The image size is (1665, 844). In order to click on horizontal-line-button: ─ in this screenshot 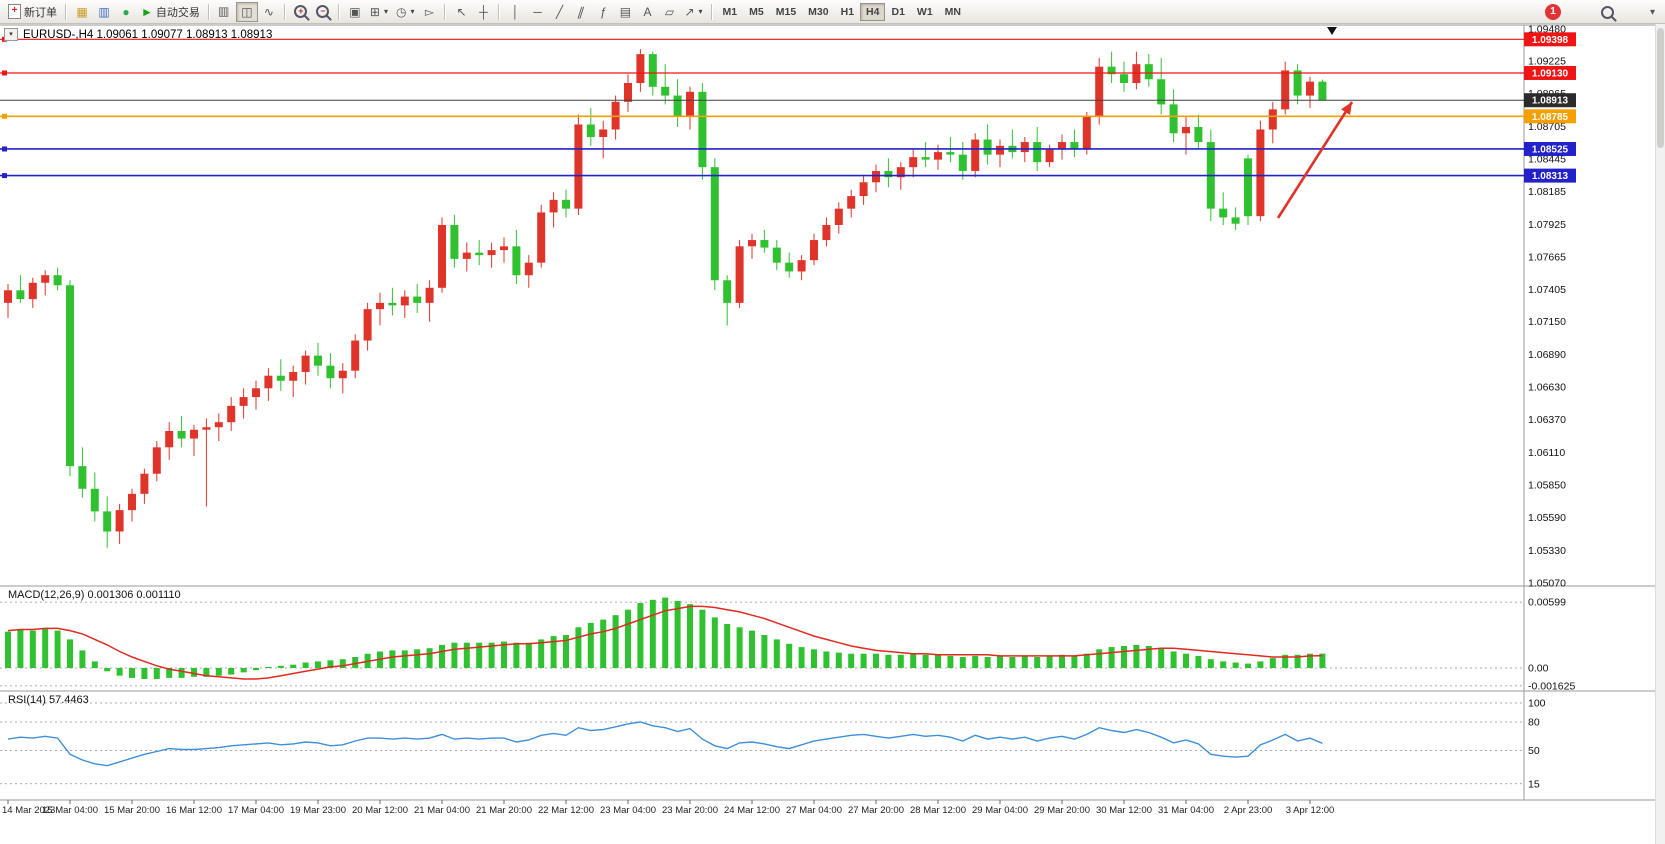, I will do `click(537, 12)`.